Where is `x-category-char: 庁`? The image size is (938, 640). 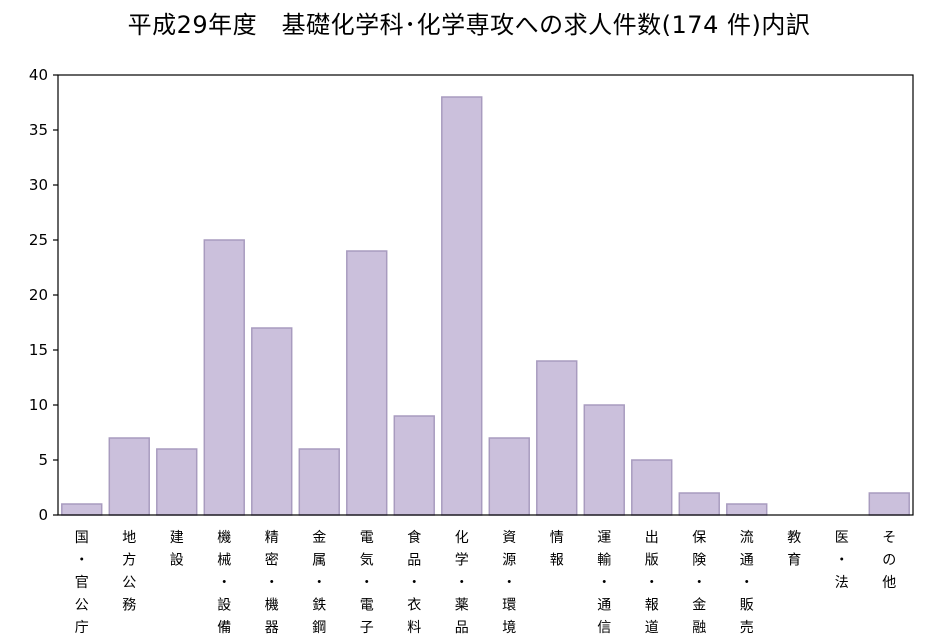
x-category-char: 庁 is located at coordinates (82, 628).